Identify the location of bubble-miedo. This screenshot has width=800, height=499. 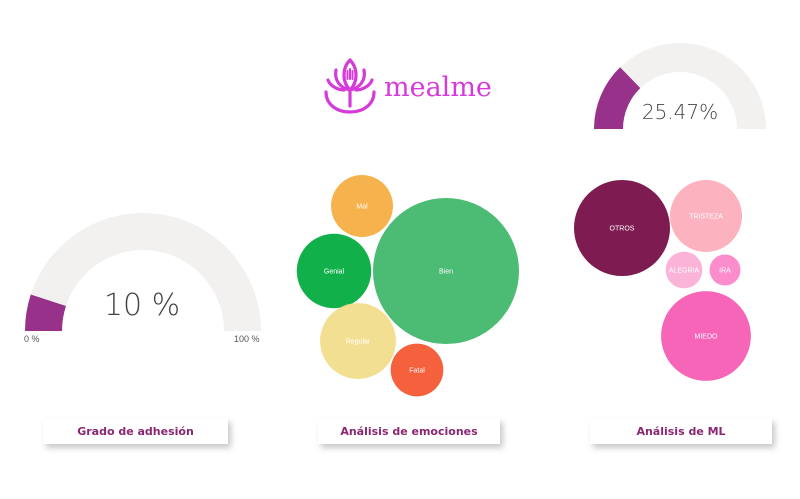
(706, 336).